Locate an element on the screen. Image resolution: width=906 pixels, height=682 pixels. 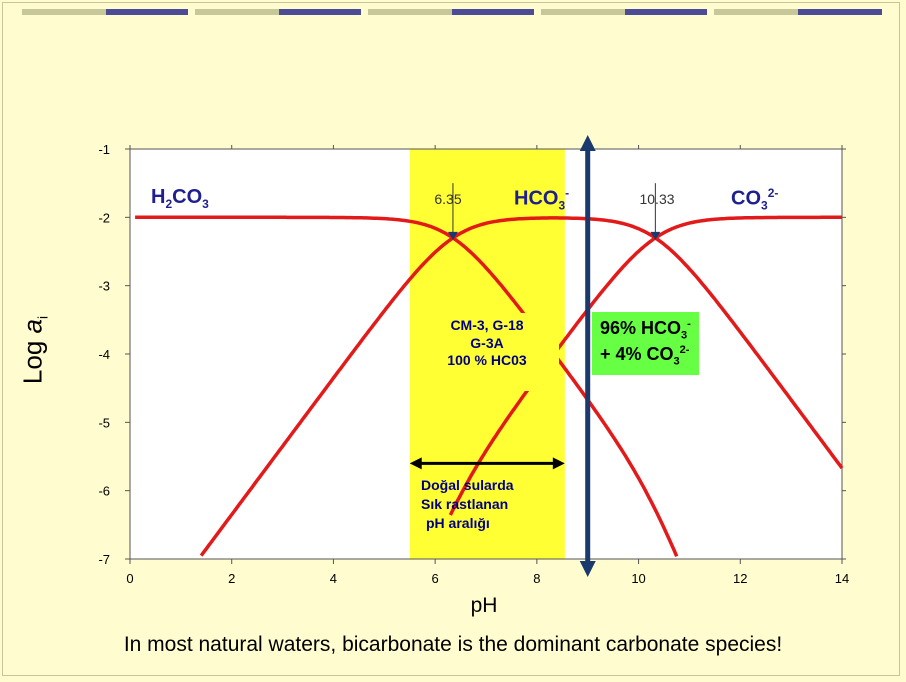
co3-label: CO32- is located at coordinates (755, 199).